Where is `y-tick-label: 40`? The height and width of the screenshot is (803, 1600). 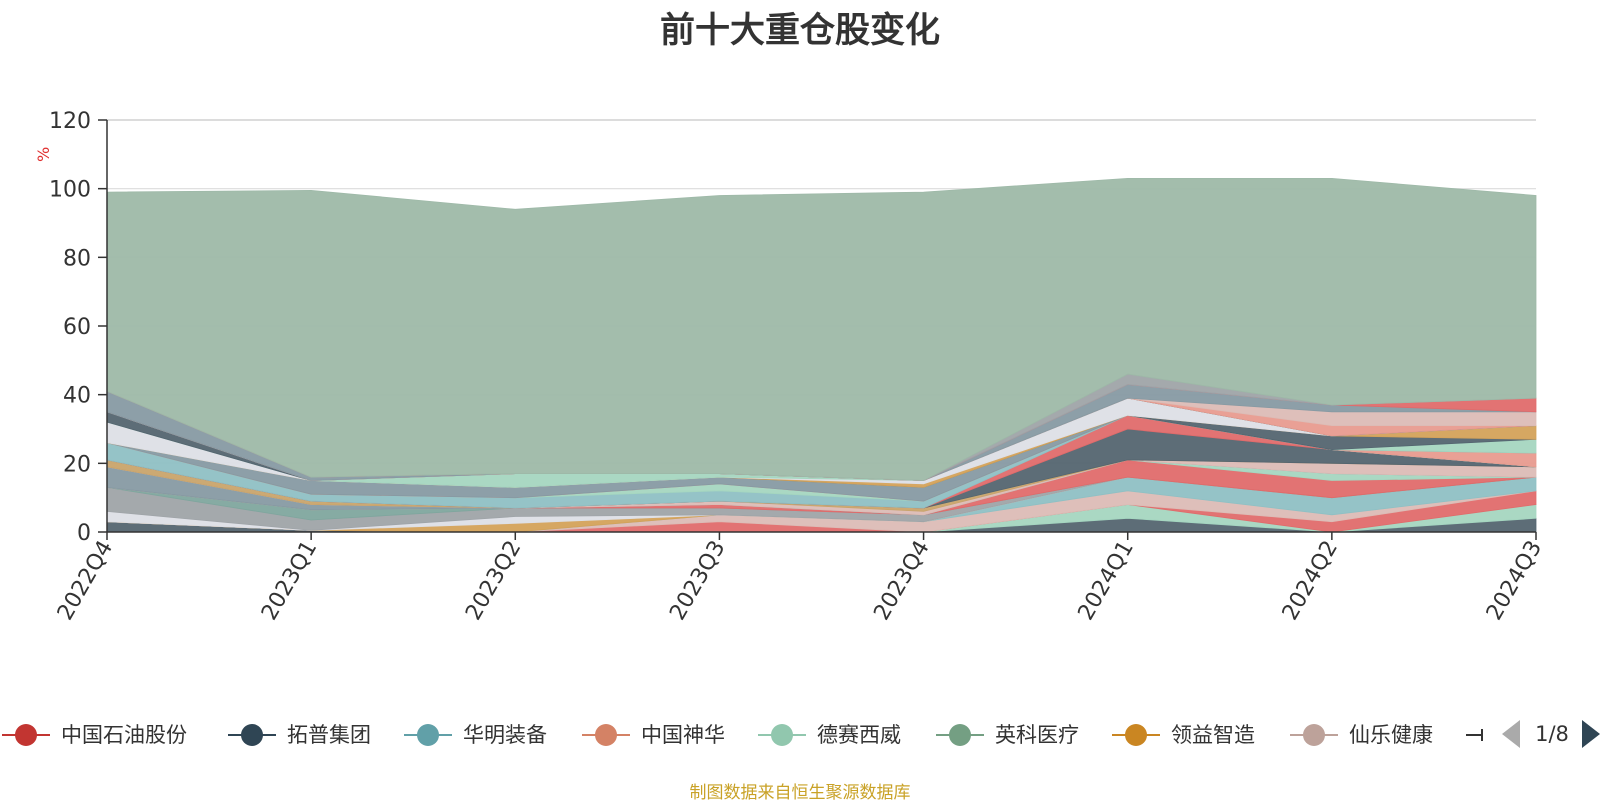 y-tick-label: 40 is located at coordinates (77, 396).